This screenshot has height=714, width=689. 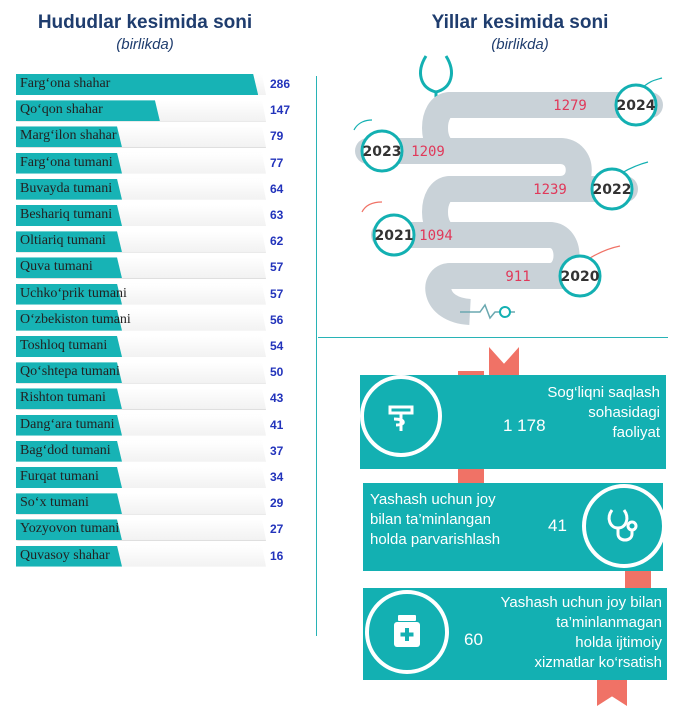 What do you see at coordinates (280, 110) in the screenshot?
I see `bar-value-label: 147` at bounding box center [280, 110].